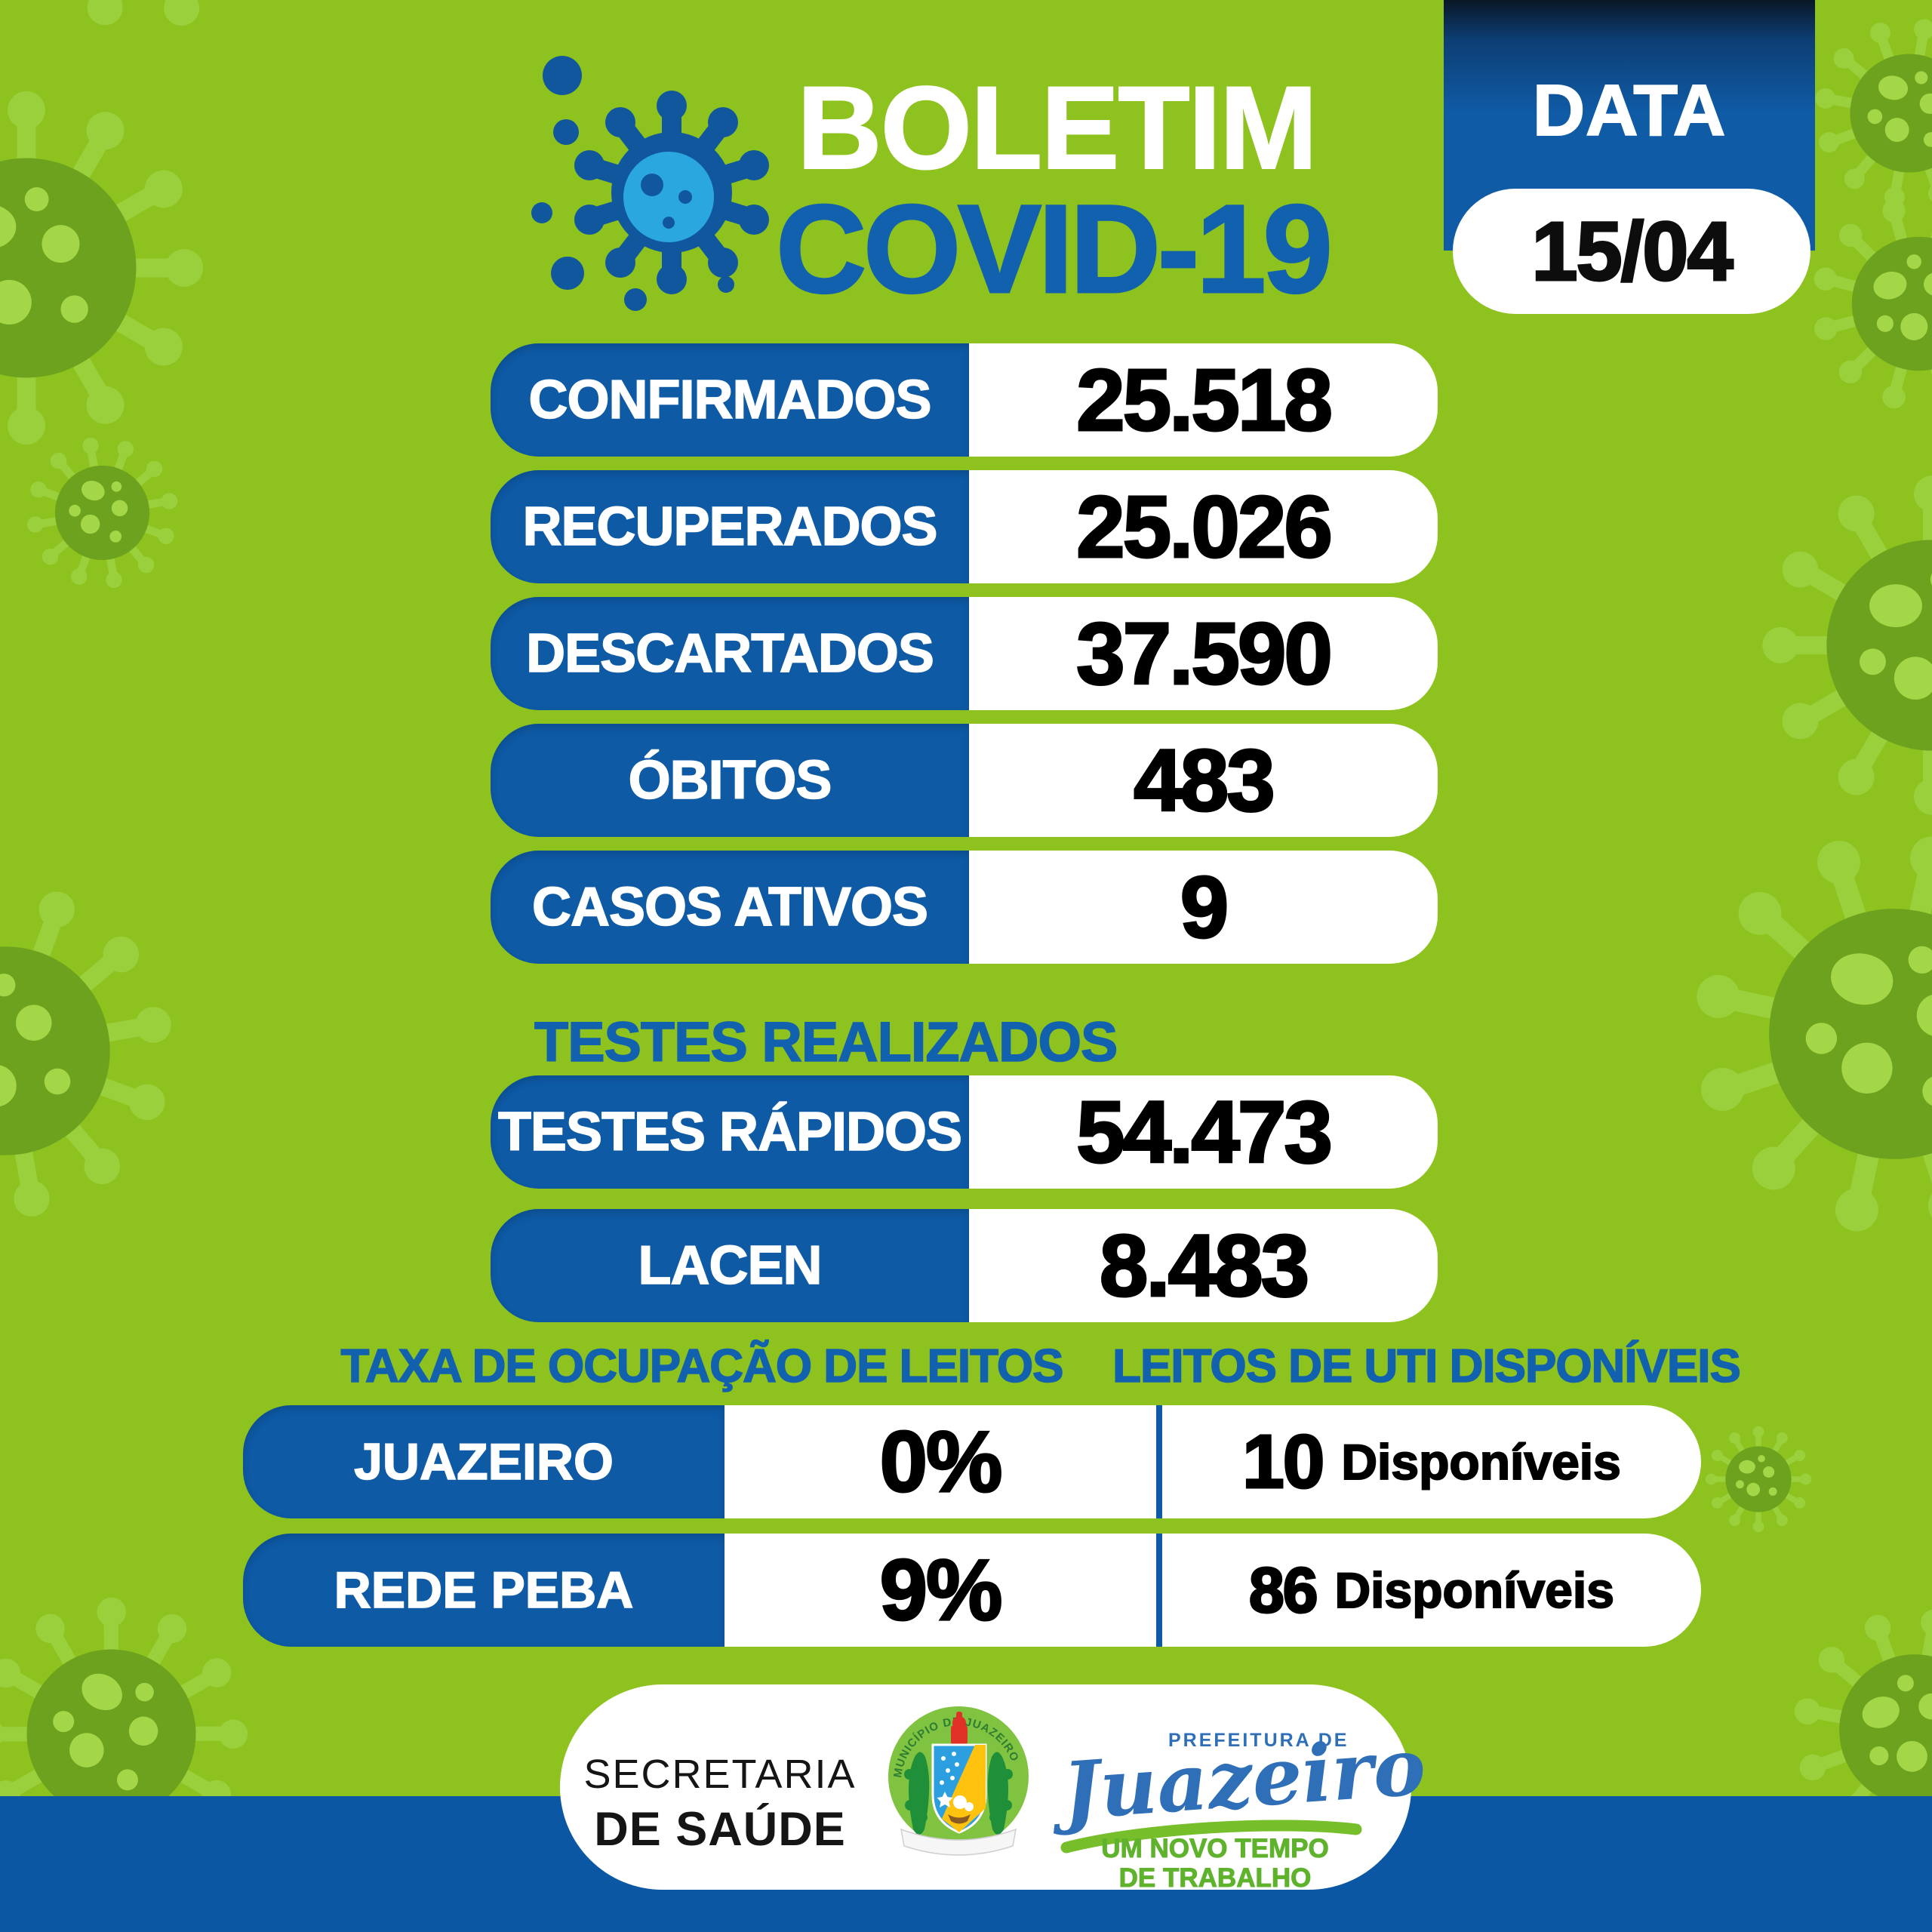  I want to click on stat-value: 25.026, so click(1203, 526).